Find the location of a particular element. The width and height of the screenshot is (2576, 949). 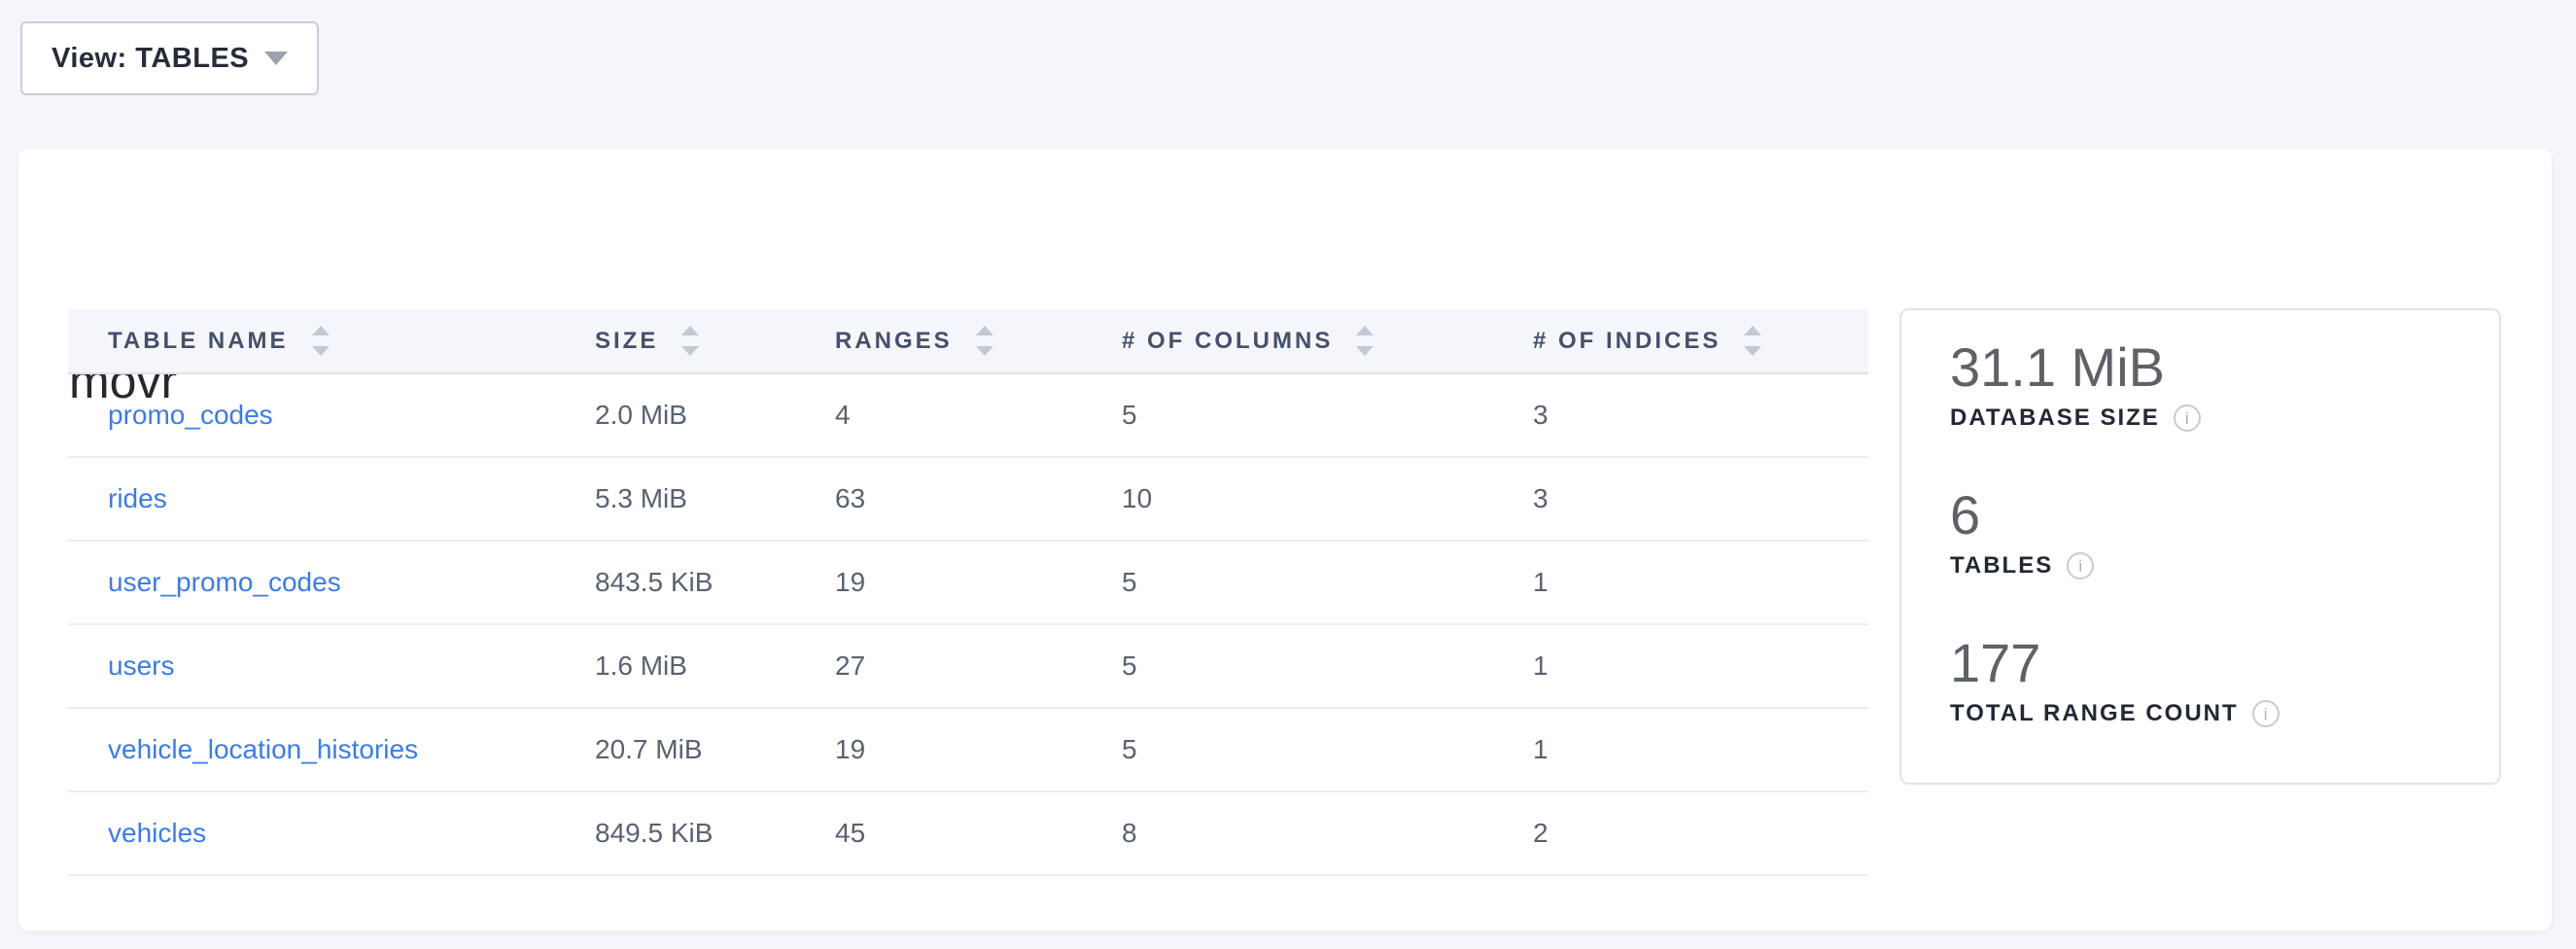

column-header-label: SIZE is located at coordinates (627, 341).